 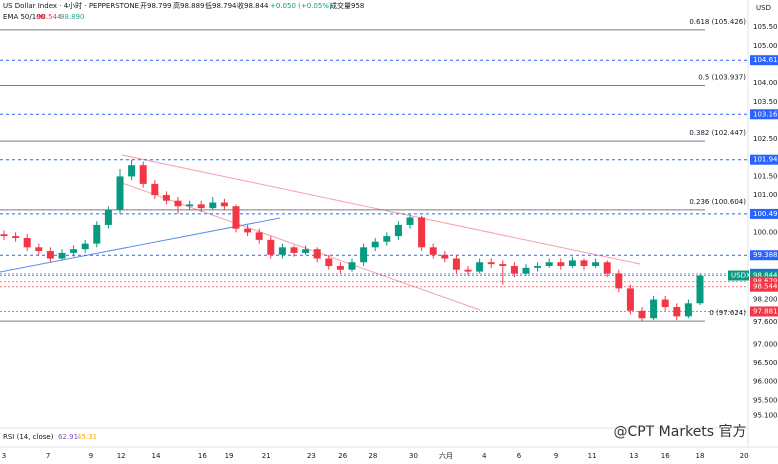 I want to click on channel-lower, so click(x=301, y=246).